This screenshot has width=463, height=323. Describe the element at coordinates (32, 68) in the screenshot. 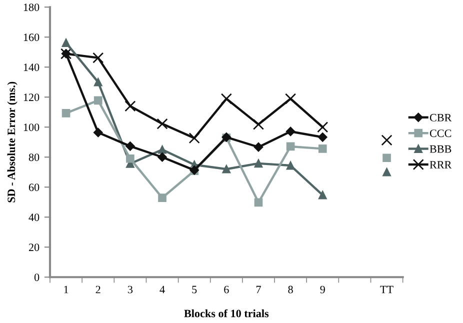

I see `y-tick-label: 140` at that location.